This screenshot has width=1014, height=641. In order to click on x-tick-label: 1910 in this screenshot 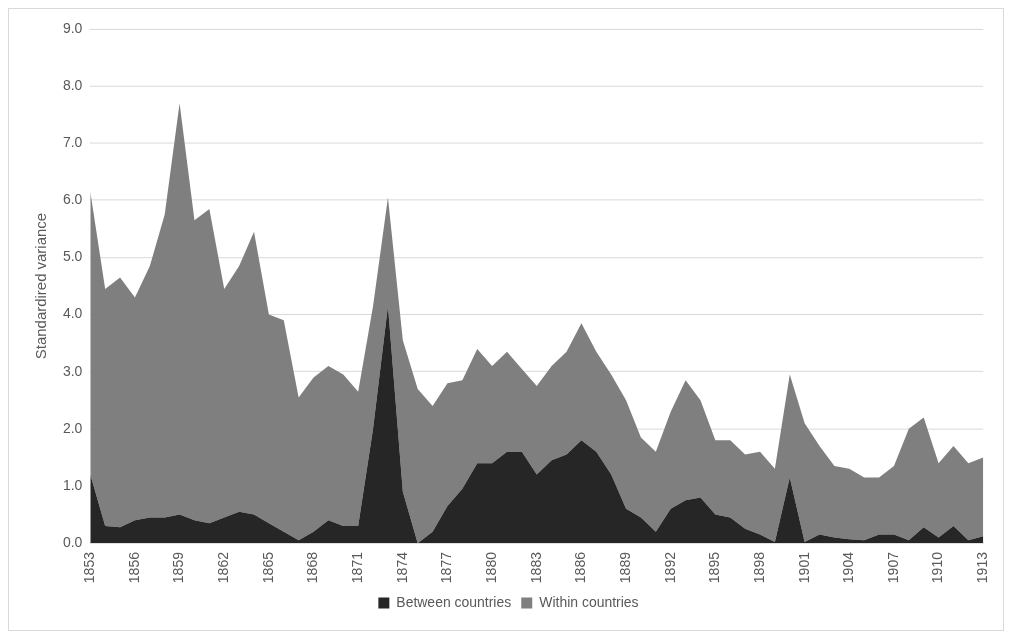, I will do `click(937, 567)`.